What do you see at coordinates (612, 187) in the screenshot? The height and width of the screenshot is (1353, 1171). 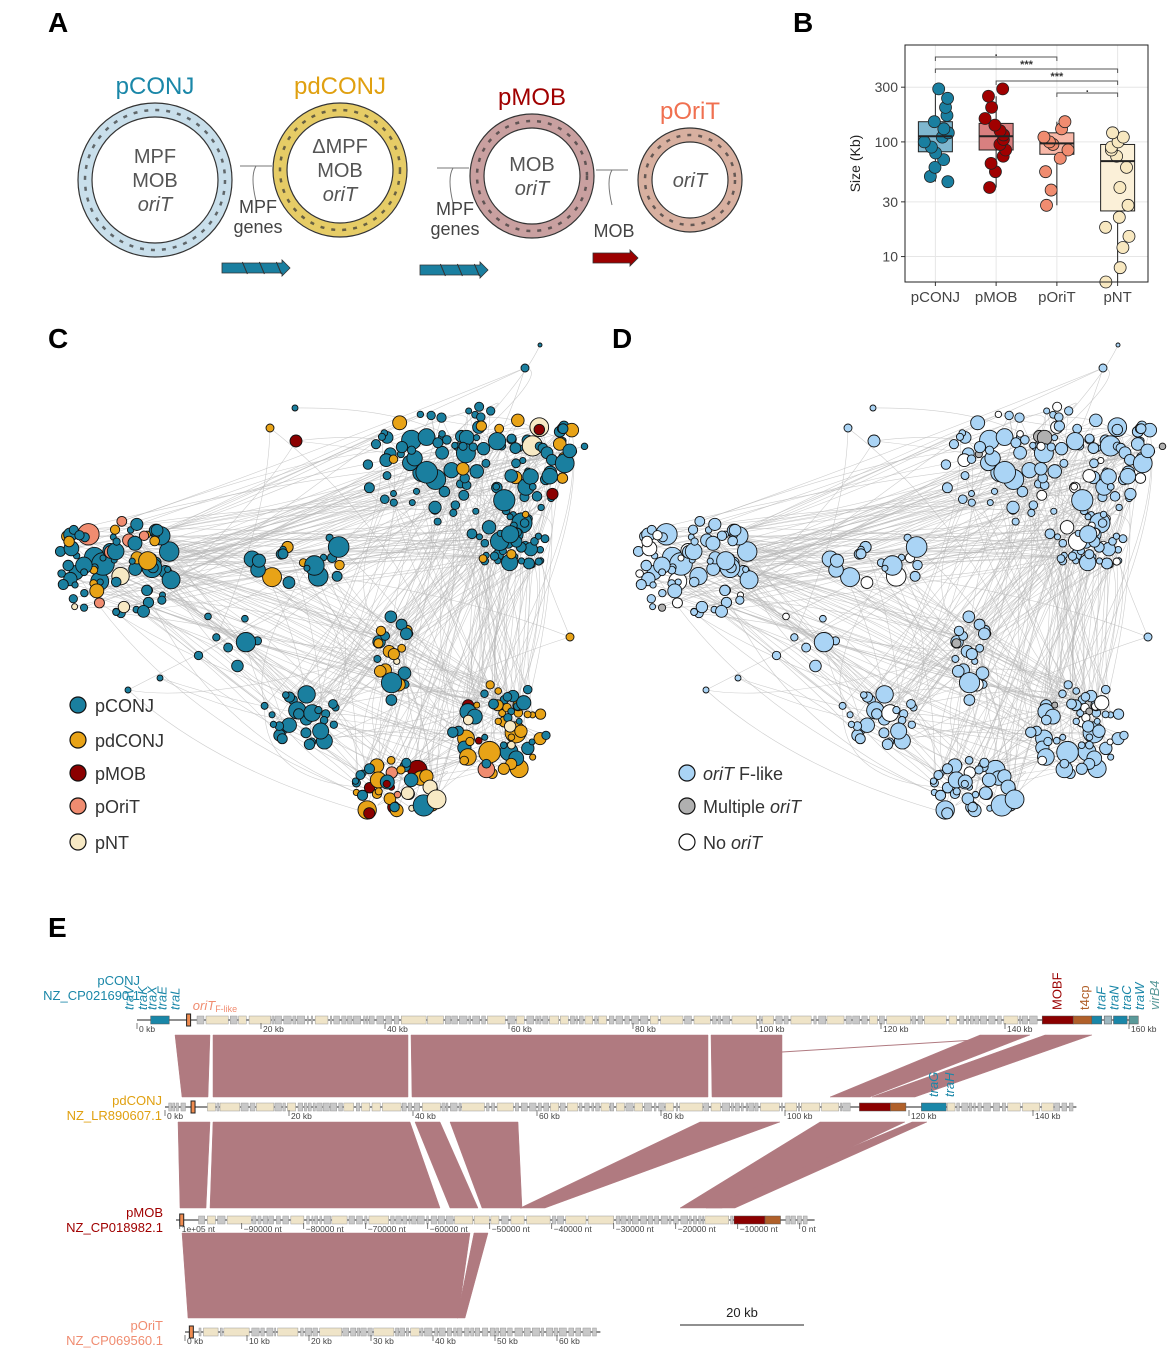 I see `connector` at bounding box center [612, 187].